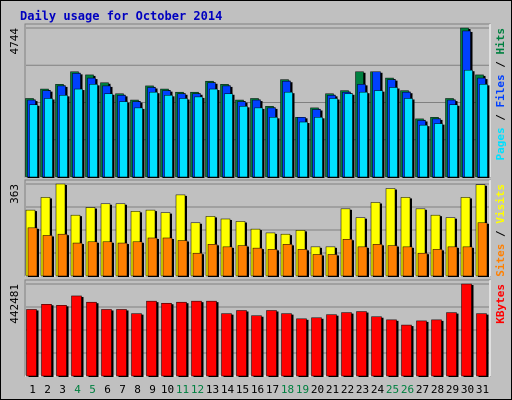  I want to click on day-label-30: 30, so click(467, 389).